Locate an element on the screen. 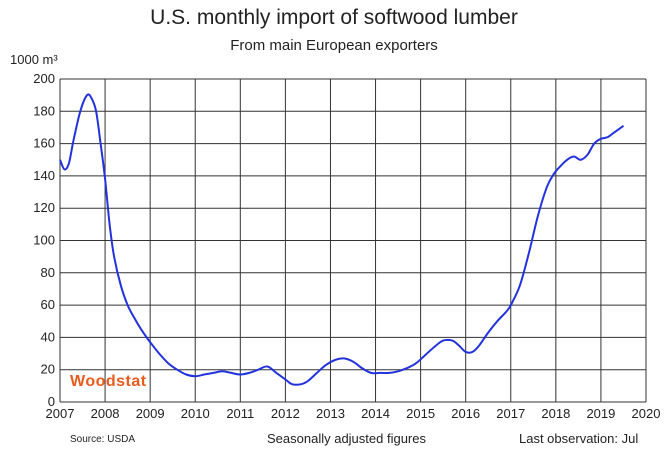  woodstat-logo: Woodstat is located at coordinates (108, 381).